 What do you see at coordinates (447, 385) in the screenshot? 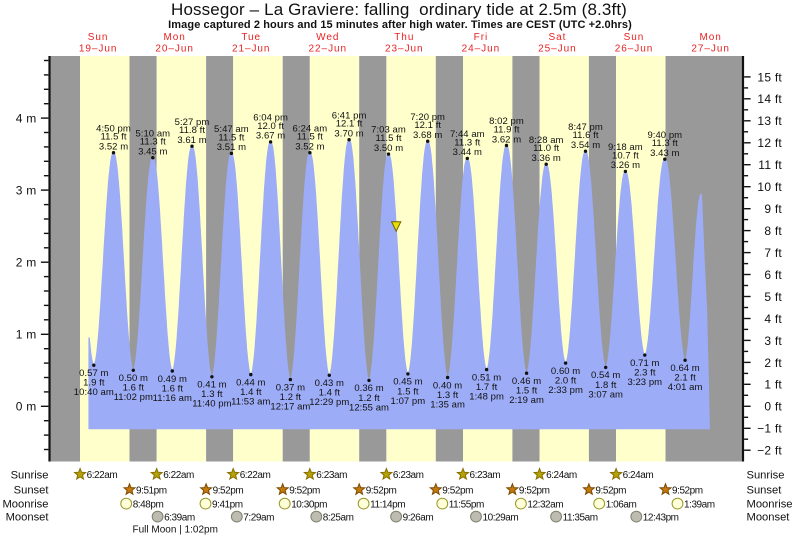
I see `svg-text: 0.40 m` at bounding box center [447, 385].